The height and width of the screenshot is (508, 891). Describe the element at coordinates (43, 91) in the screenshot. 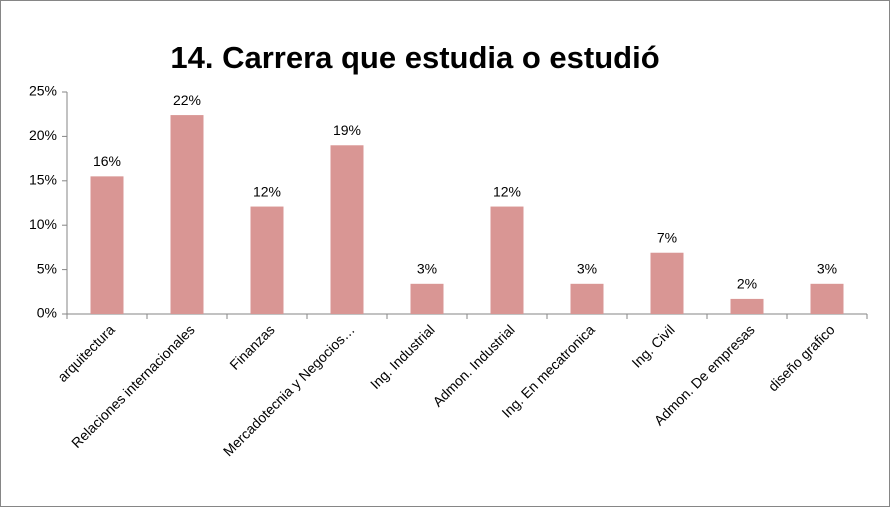

I see `y-tick-label: 25%` at that location.